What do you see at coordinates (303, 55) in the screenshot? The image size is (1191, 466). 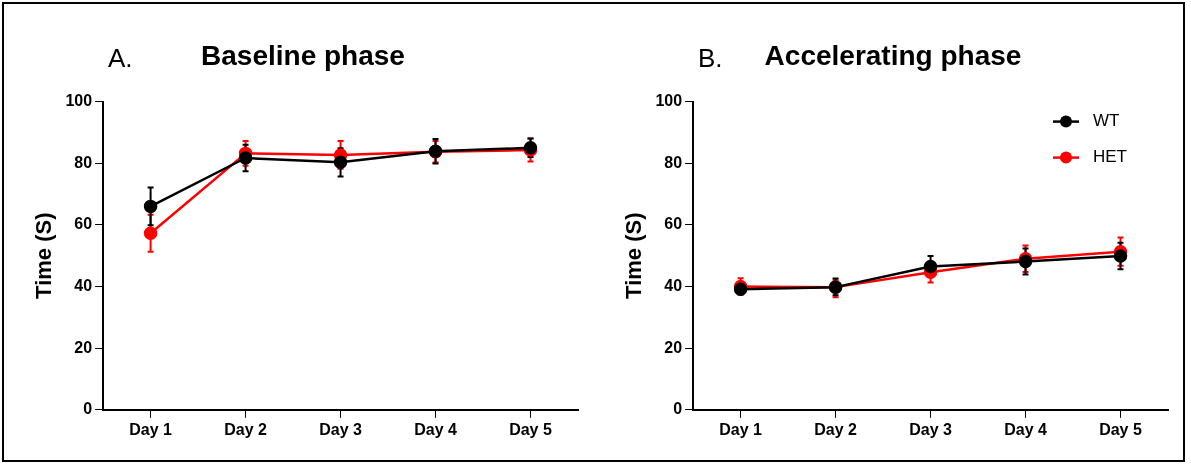 I see `chart-title: Baseline phase` at bounding box center [303, 55].